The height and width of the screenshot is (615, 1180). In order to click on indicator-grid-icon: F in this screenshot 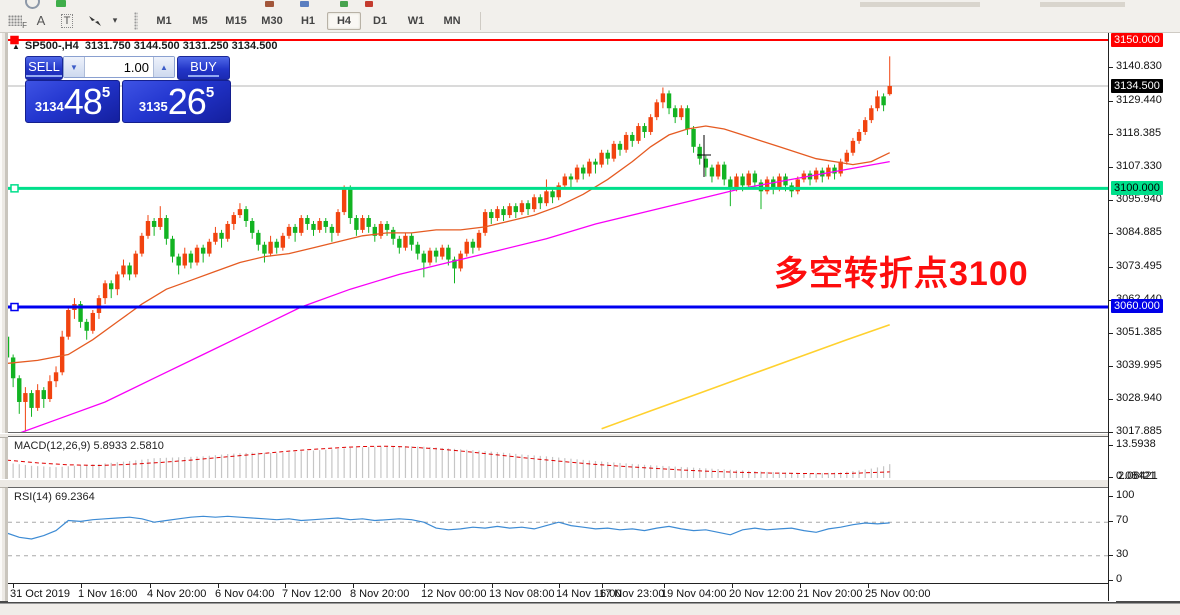, I will do `click(15, 21)`.